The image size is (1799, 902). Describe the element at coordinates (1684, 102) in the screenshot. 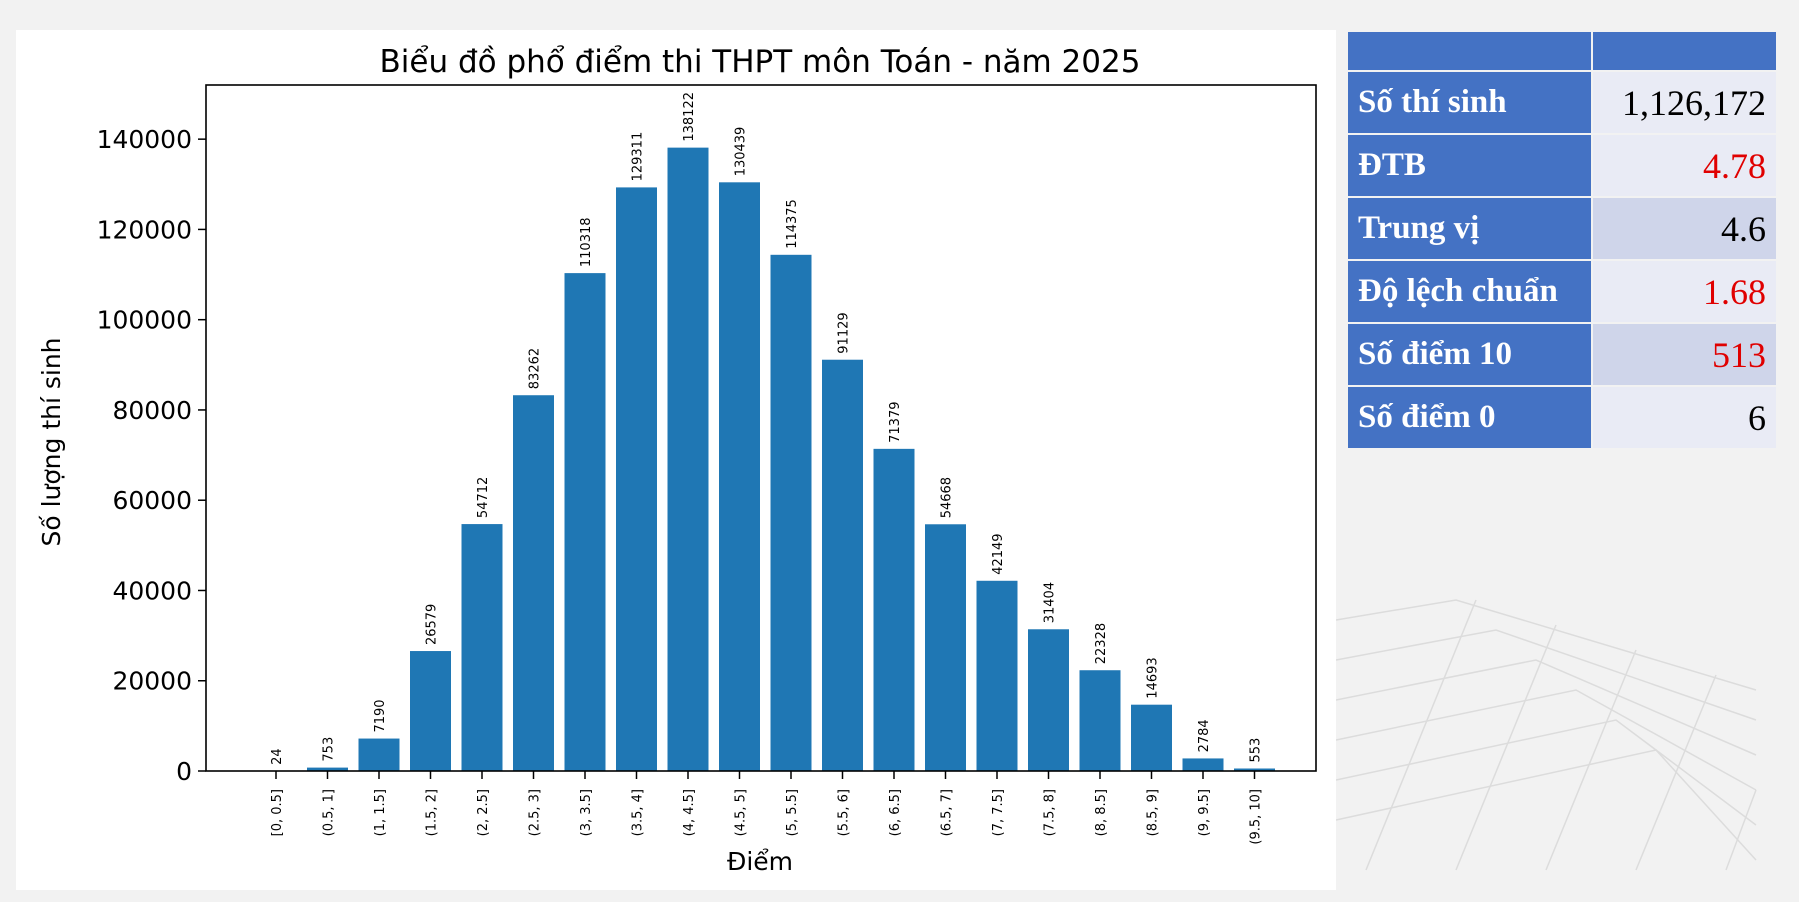

I see `stats-value: 1,126,172` at that location.